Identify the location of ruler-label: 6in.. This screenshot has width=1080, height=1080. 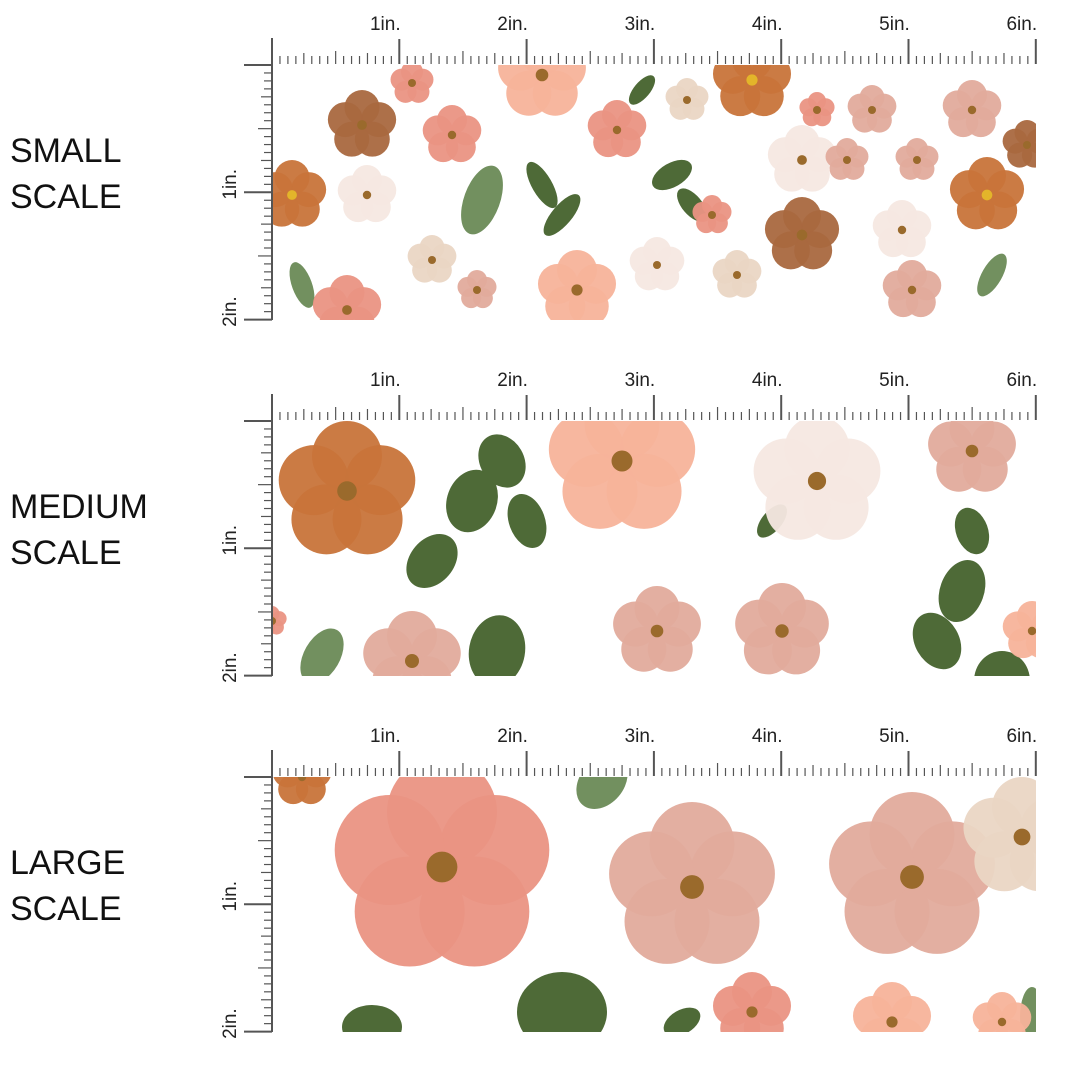
(1021, 380).